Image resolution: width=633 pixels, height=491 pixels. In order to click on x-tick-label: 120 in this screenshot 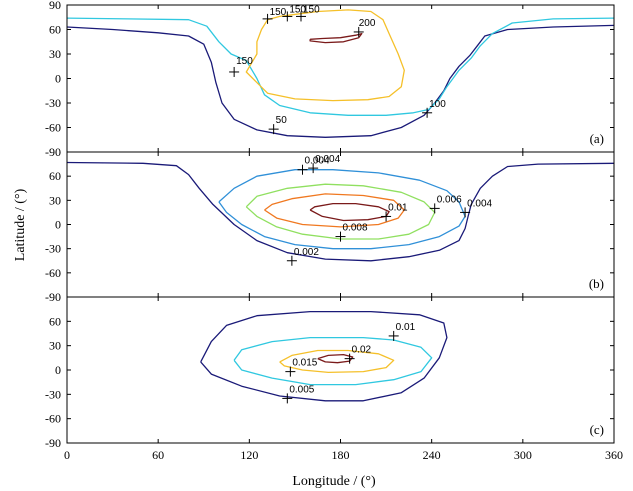, I will do `click(249, 455)`.